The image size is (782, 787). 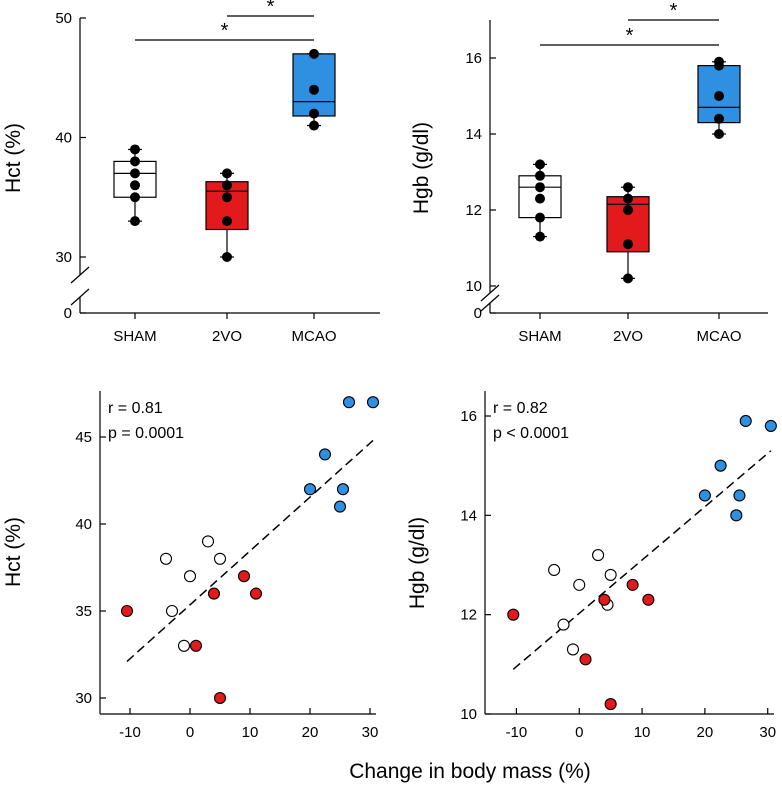 I want to click on r-value-annotation: r = 0.82, so click(x=520, y=408).